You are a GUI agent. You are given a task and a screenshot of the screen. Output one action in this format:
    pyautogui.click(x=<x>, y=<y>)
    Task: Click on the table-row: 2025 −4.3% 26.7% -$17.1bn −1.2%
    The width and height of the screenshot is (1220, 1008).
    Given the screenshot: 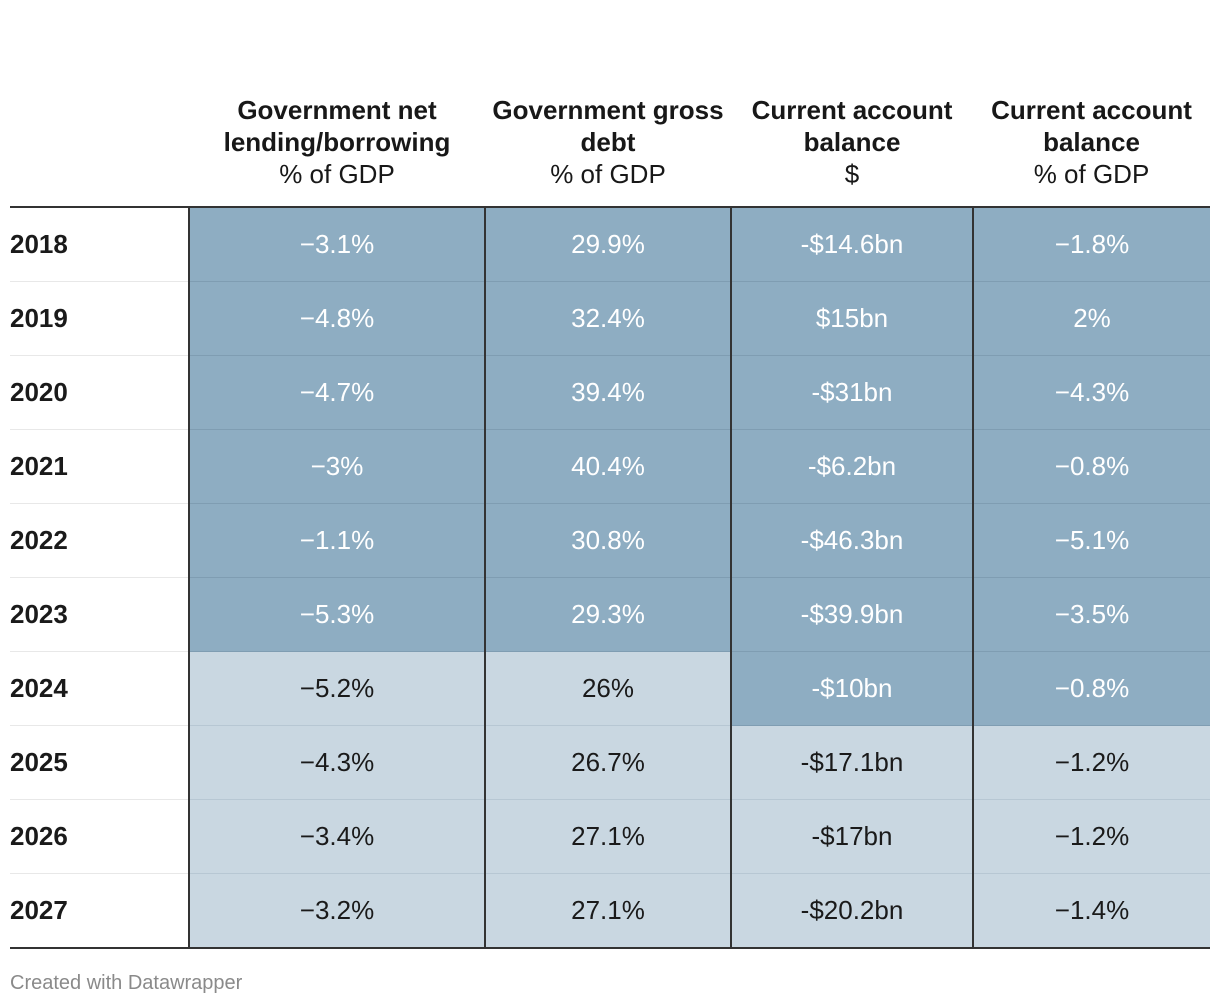 What is the action you would take?
    pyautogui.click(x=610, y=762)
    